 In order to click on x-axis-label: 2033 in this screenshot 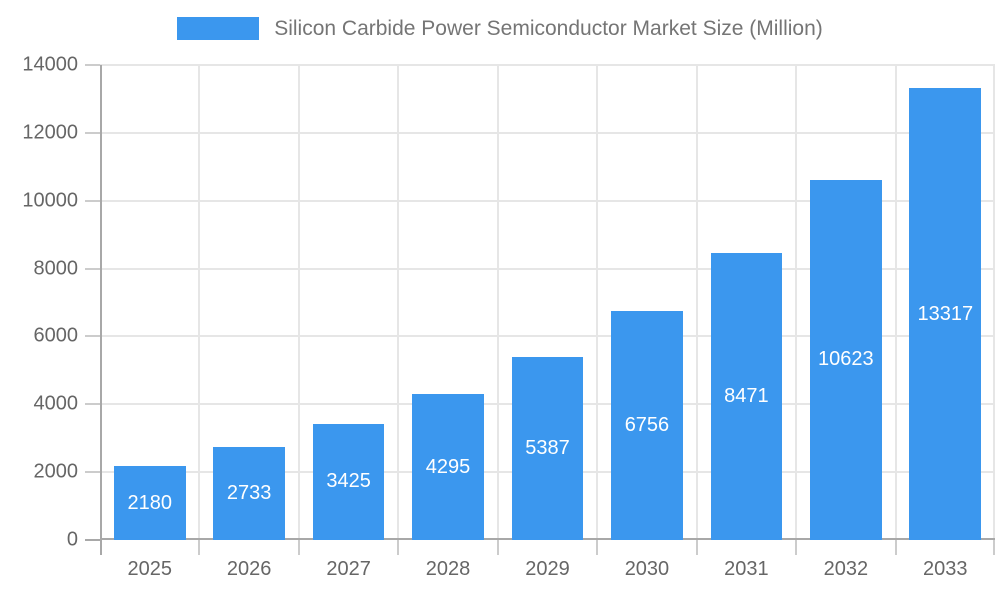, I will do `click(945, 569)`.